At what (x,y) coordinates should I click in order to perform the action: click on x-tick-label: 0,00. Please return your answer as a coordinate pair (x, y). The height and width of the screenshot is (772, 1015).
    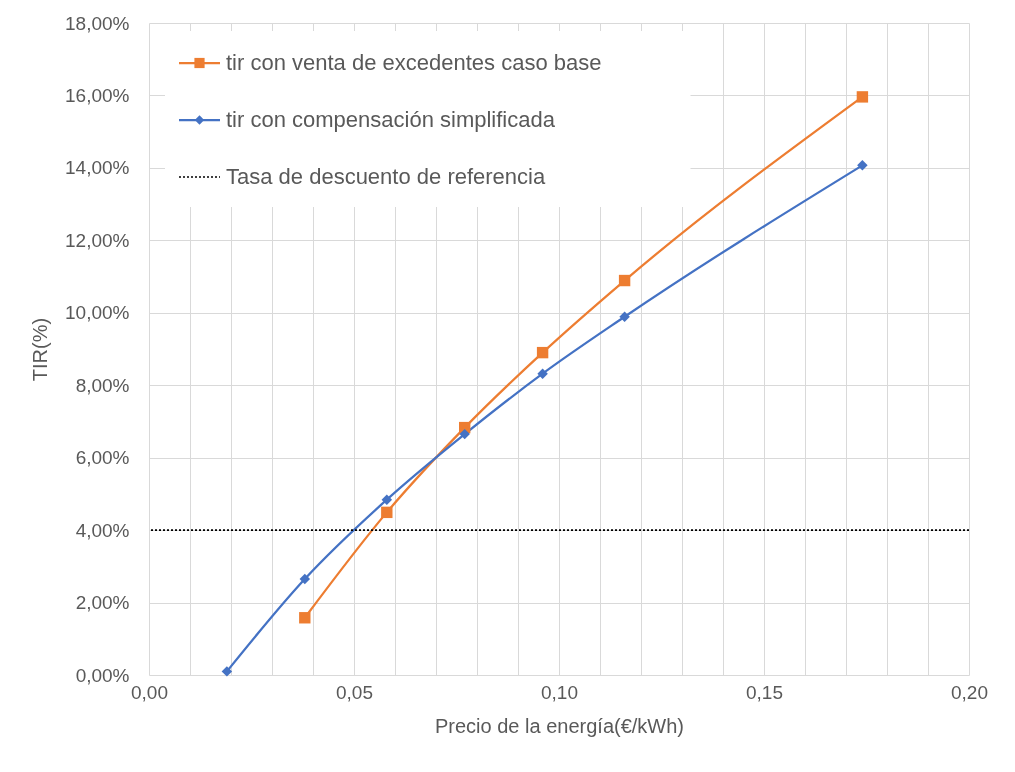
    Looking at the image, I should click on (149, 692).